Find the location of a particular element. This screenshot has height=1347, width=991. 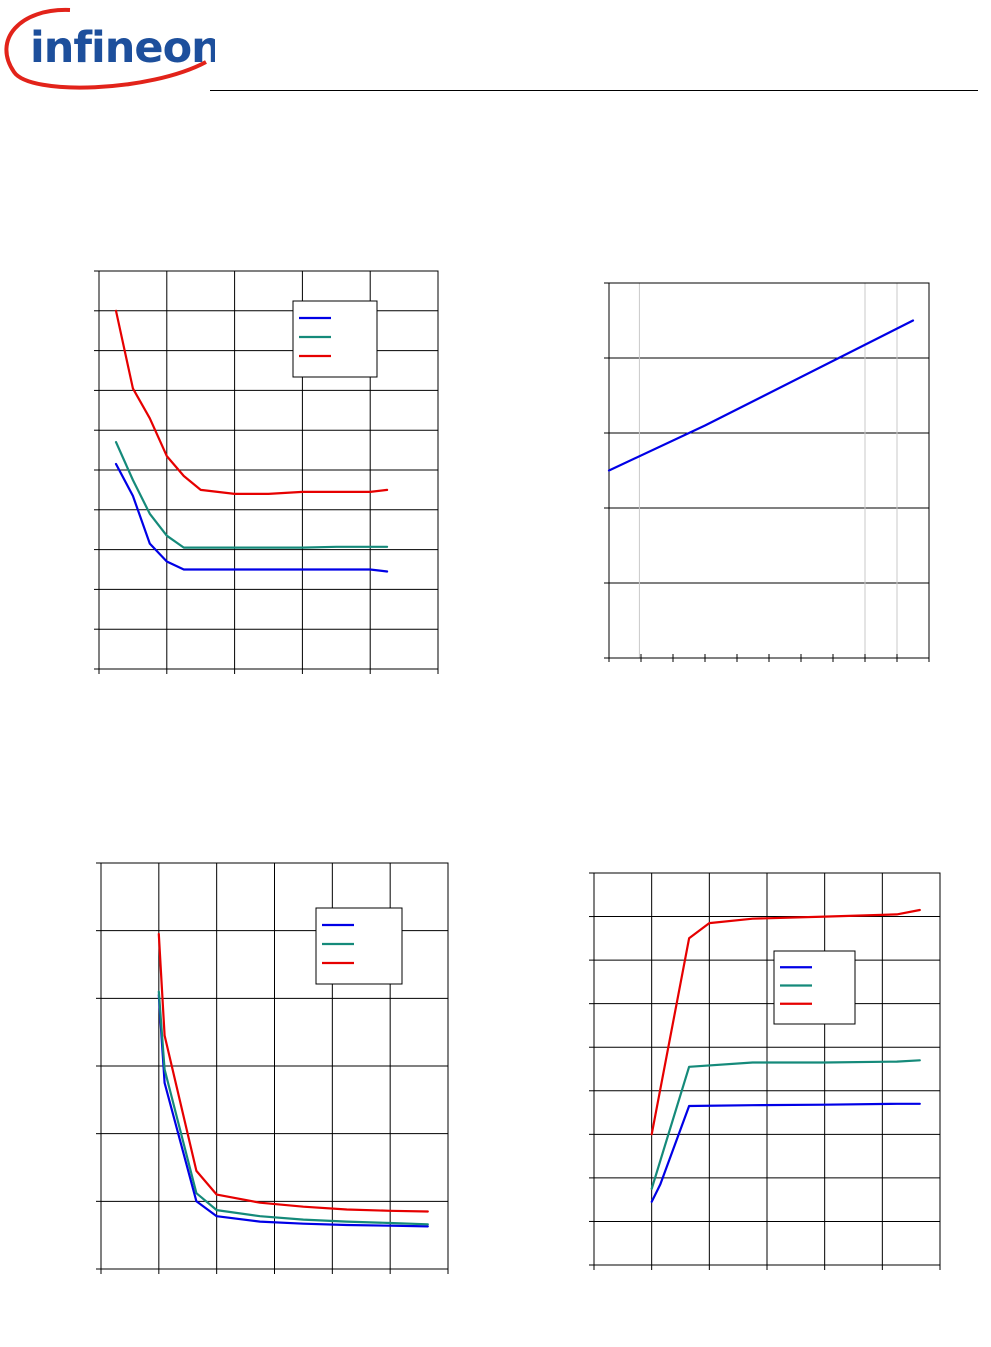

logo-swoosh is located at coordinates (105, 48).